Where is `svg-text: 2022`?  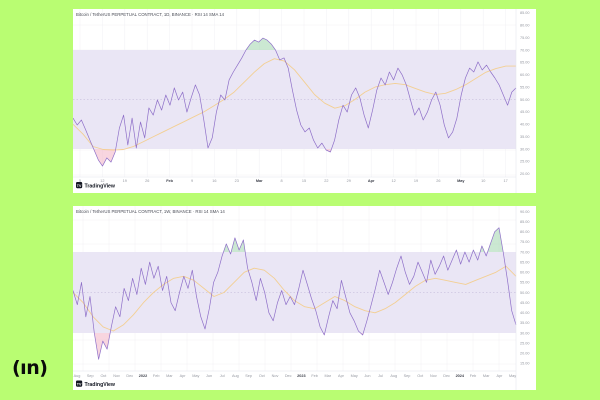 svg-text: 2022 is located at coordinates (143, 376).